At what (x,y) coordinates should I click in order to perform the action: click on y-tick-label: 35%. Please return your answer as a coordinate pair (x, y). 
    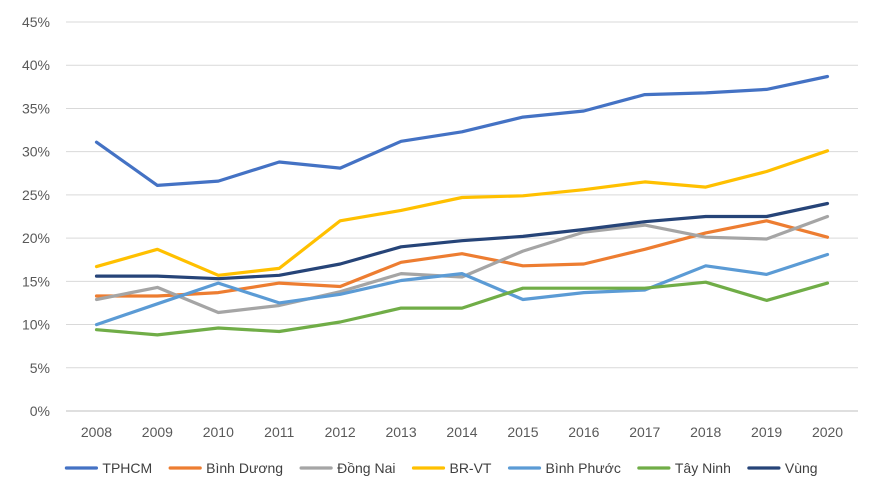
    Looking at the image, I should click on (36, 108).